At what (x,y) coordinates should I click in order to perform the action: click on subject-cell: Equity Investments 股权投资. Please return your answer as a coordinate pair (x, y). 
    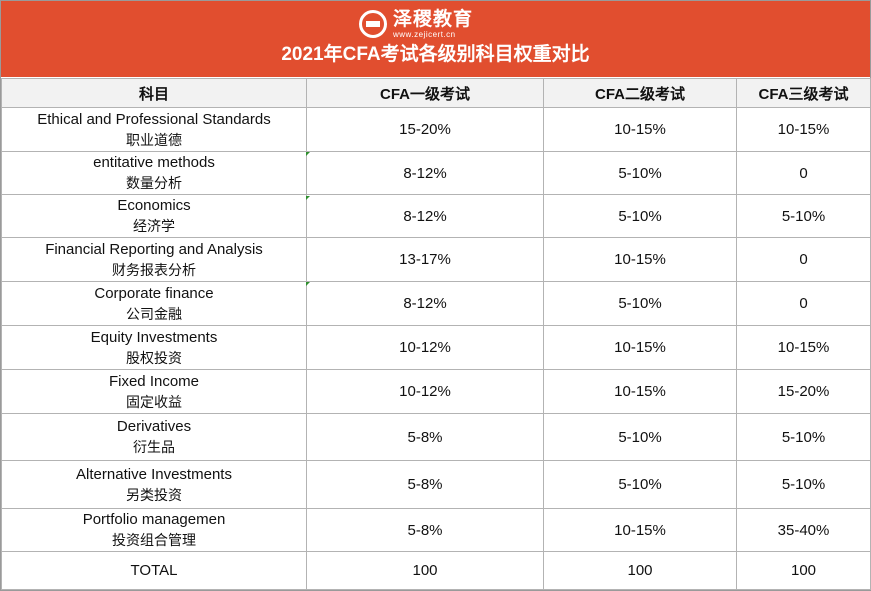
    Looking at the image, I should click on (154, 347).